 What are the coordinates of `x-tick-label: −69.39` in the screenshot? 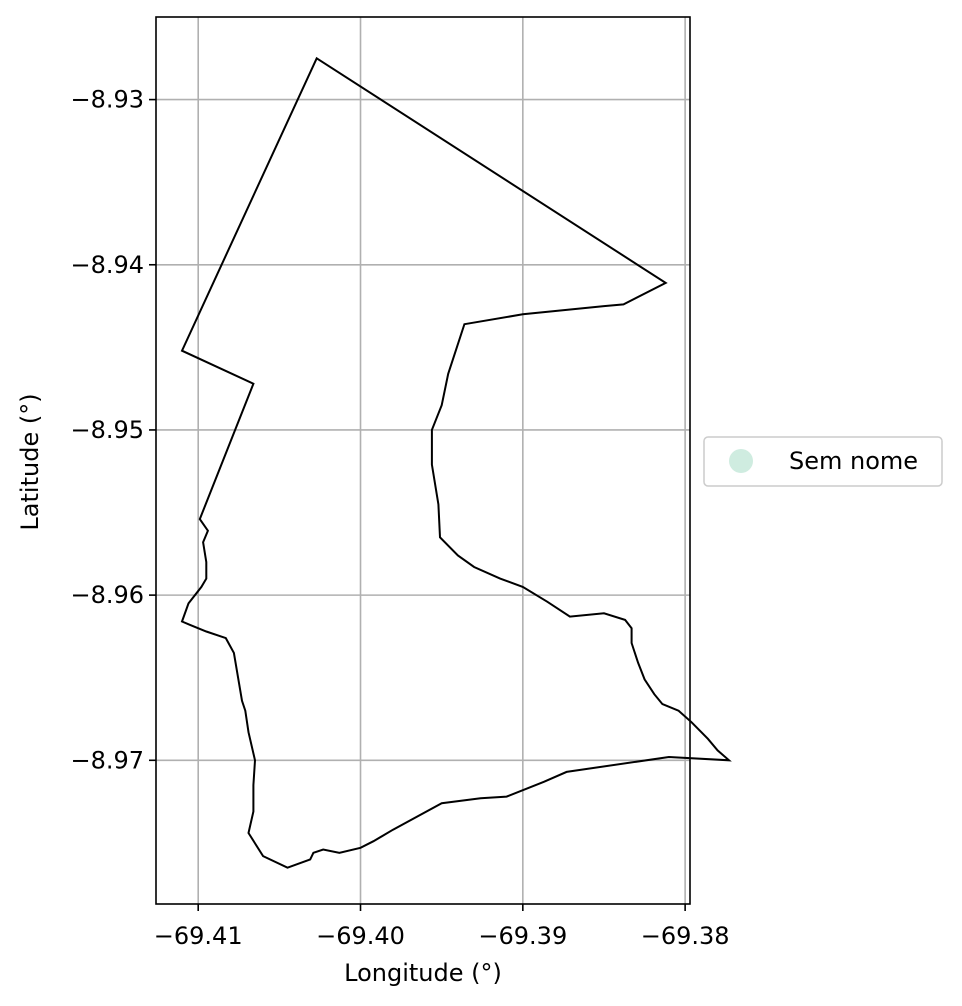 It's located at (522, 936).